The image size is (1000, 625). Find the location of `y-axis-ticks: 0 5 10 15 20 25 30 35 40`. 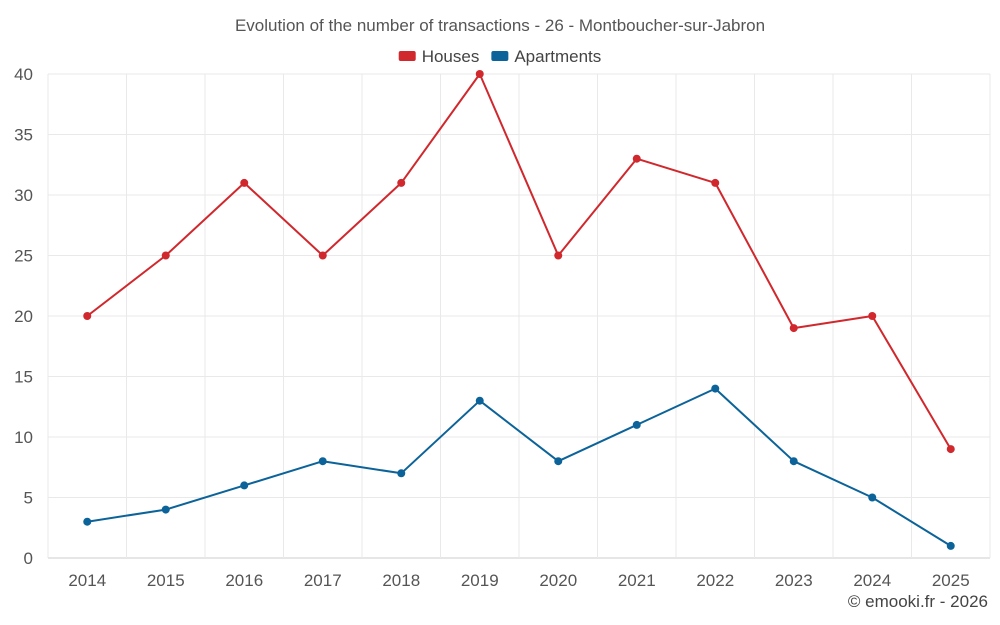

y-axis-ticks: 0 5 10 15 20 25 30 35 40 is located at coordinates (23, 316).